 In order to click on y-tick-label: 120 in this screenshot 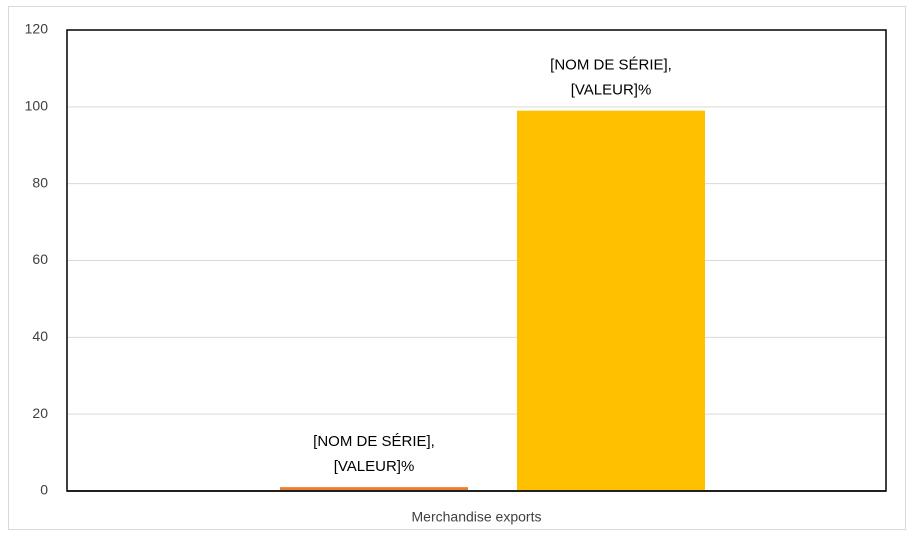, I will do `click(37, 29)`.